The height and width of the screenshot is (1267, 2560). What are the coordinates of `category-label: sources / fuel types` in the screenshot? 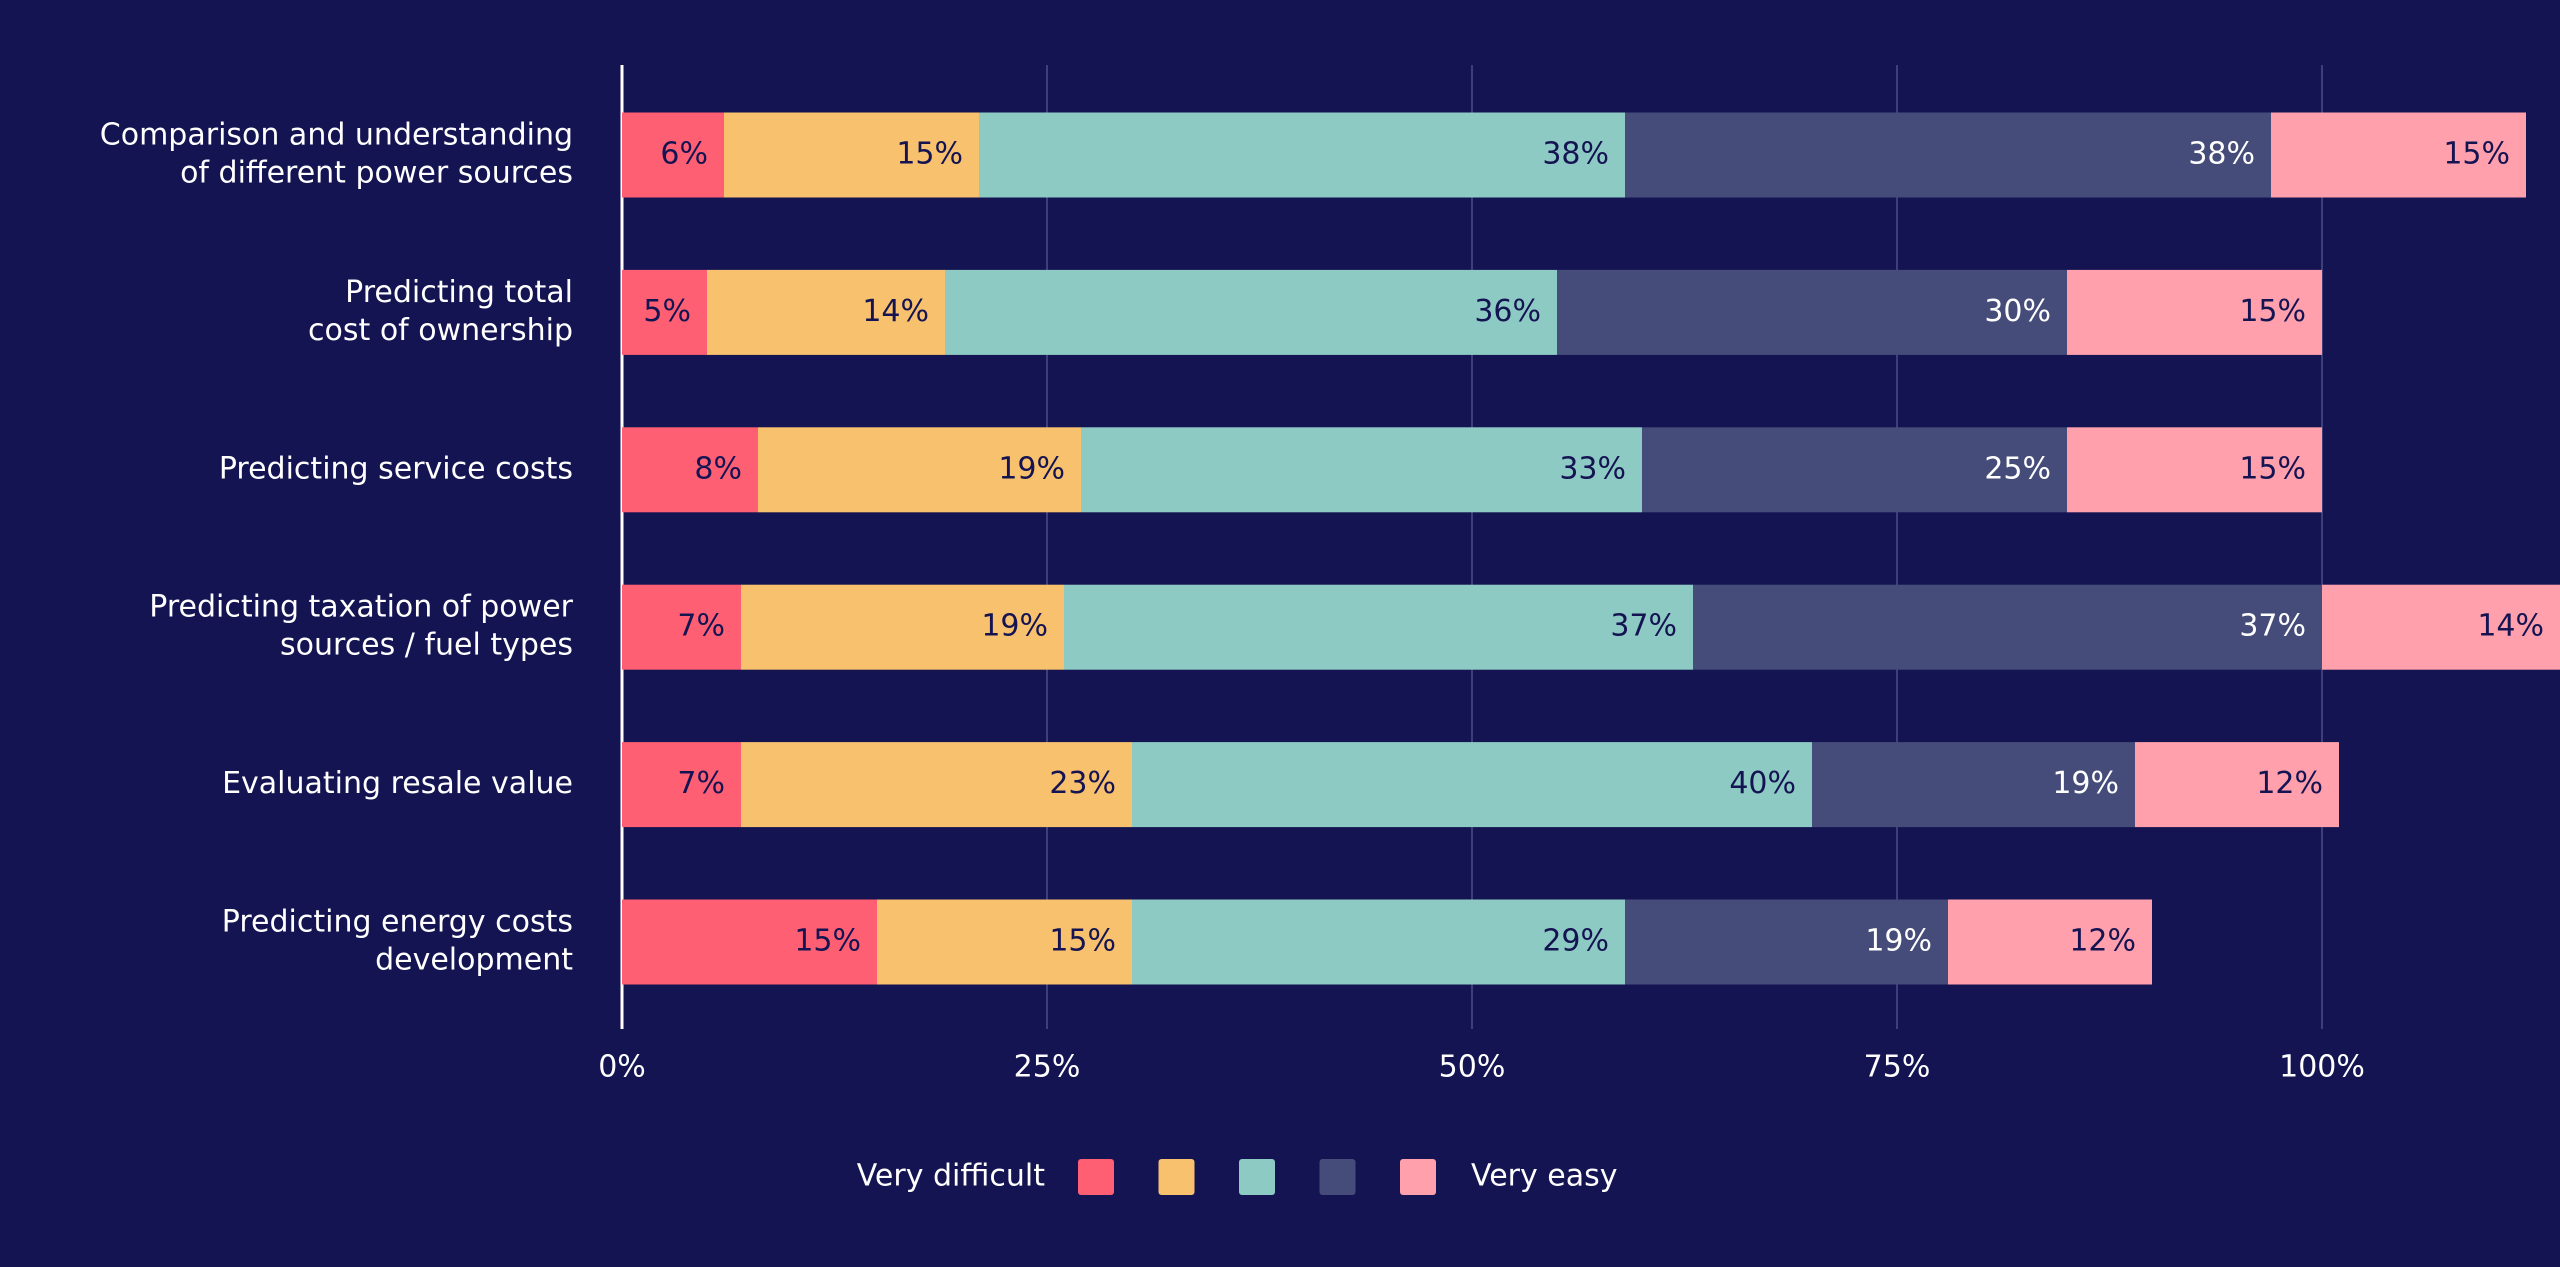 It's located at (426, 645).